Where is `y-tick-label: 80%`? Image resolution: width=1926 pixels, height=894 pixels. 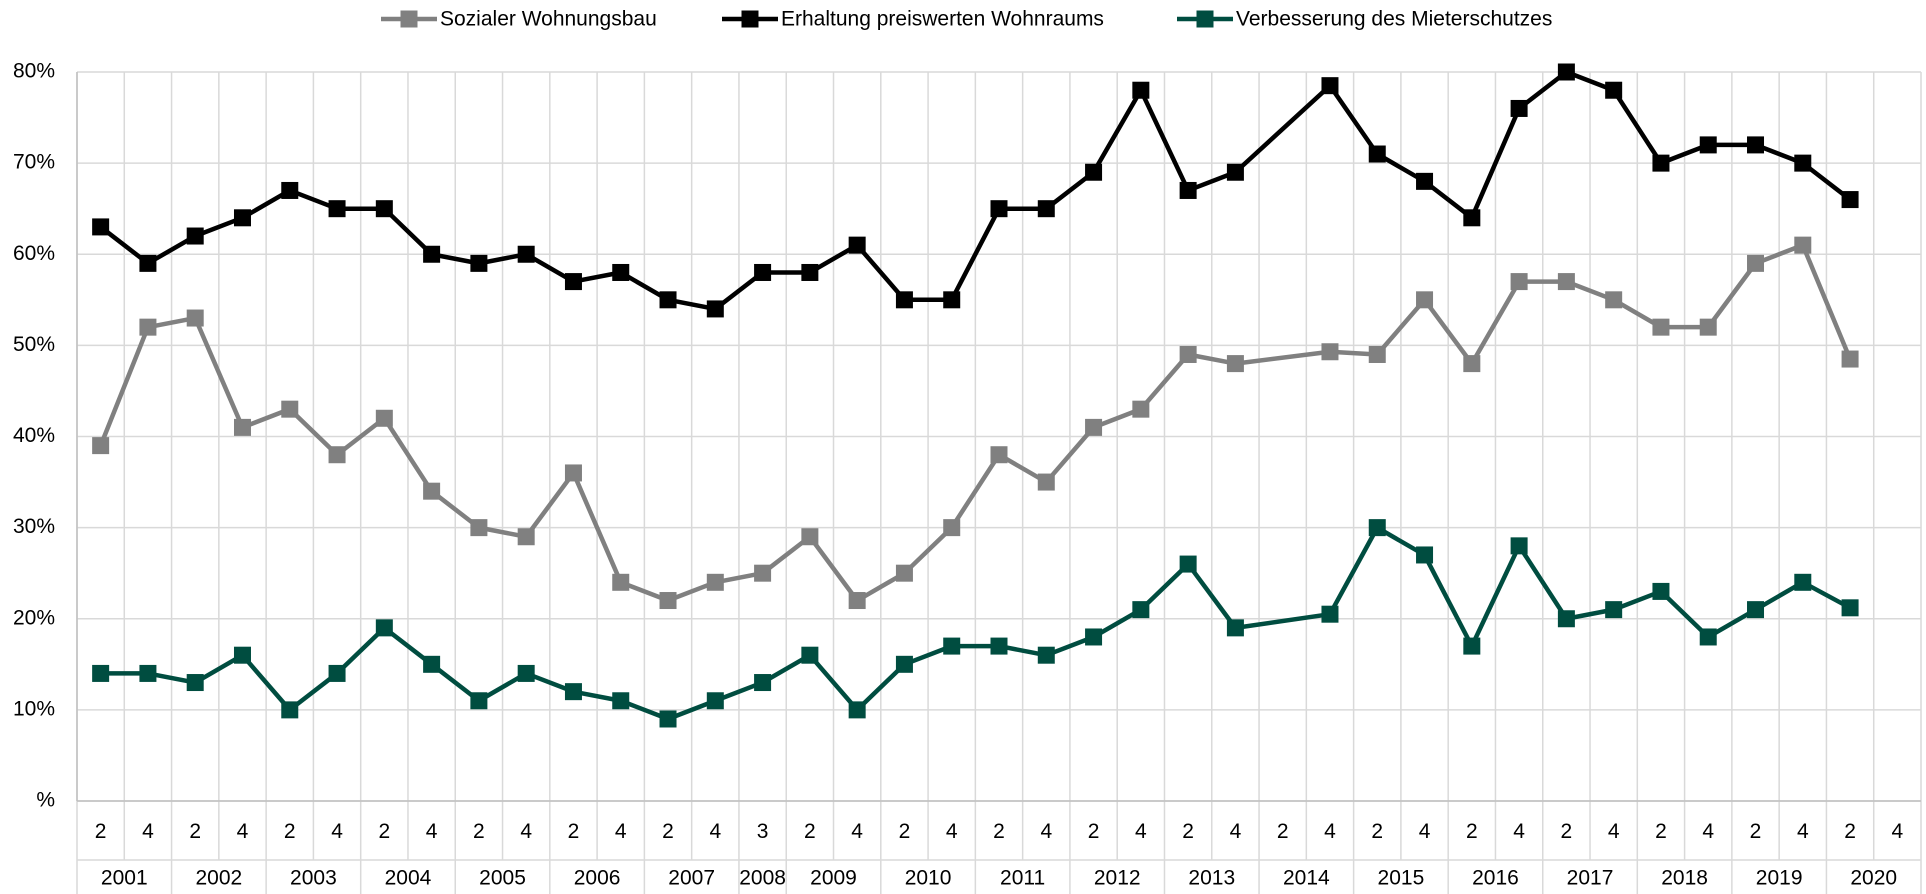 y-tick-label: 80% is located at coordinates (34, 71).